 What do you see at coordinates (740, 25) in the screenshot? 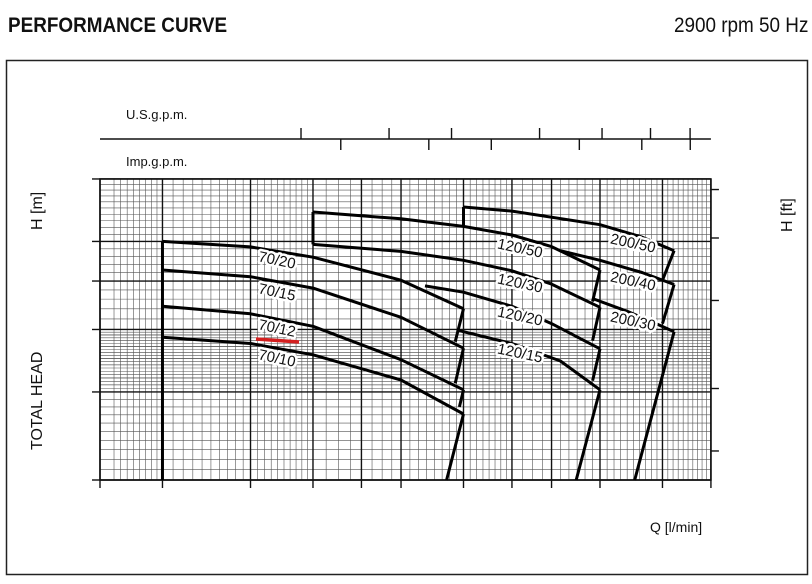
I see `speed-label: 2900 rpm 50 Hz` at bounding box center [740, 25].